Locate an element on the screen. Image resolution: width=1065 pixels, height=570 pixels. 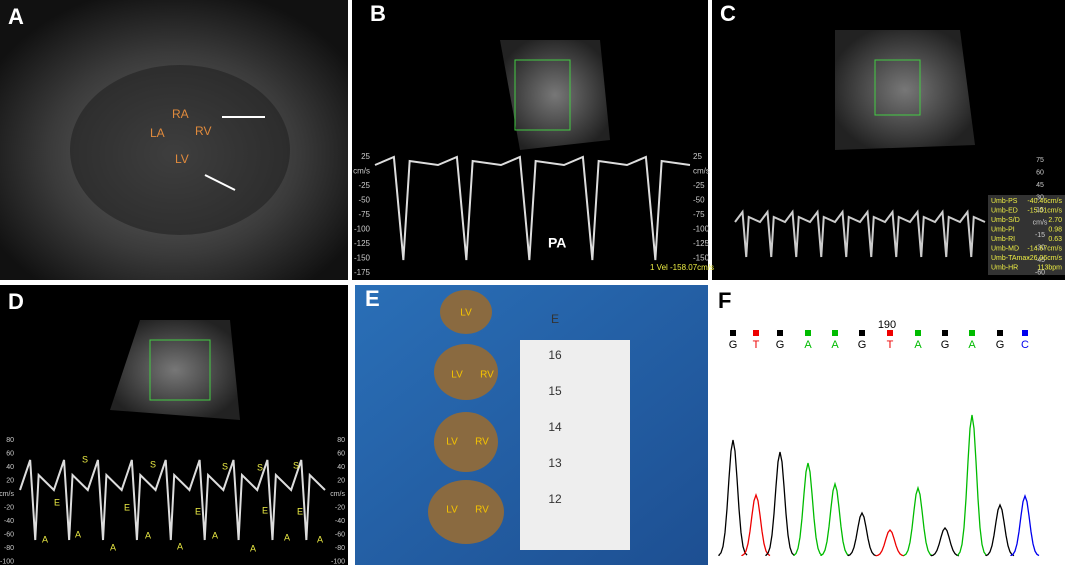
measure-name: Umb-S/D is located at coordinates (1005, 220).